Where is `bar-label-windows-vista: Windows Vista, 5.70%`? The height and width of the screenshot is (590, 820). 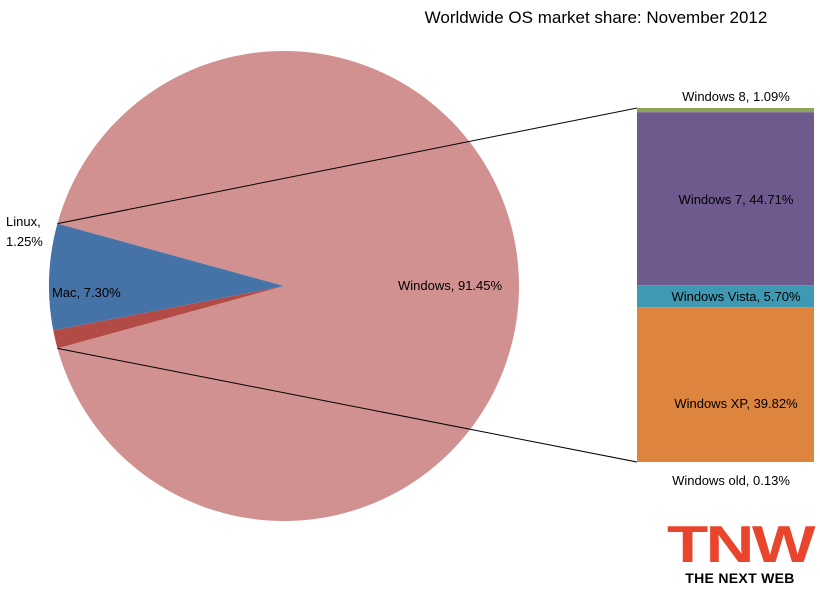 bar-label-windows-vista: Windows Vista, 5.70% is located at coordinates (736, 296).